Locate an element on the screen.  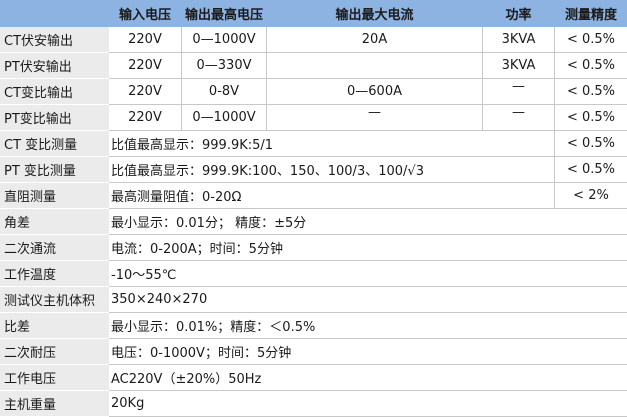
output-current-cell: 20A is located at coordinates (374, 39).